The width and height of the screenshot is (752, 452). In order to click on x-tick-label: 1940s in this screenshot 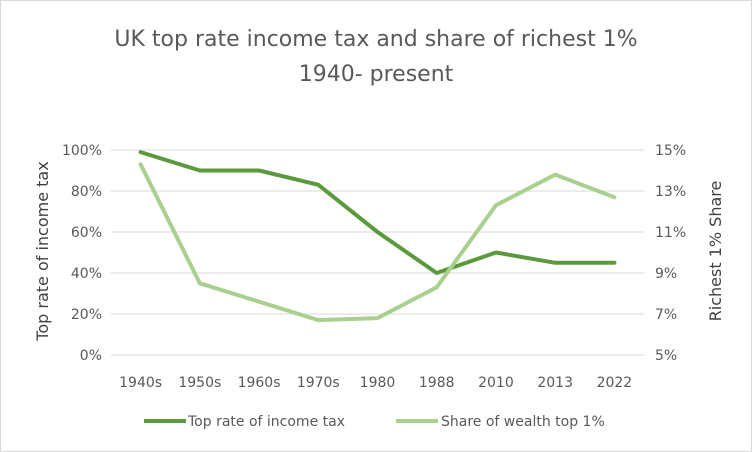, I will do `click(140, 383)`.